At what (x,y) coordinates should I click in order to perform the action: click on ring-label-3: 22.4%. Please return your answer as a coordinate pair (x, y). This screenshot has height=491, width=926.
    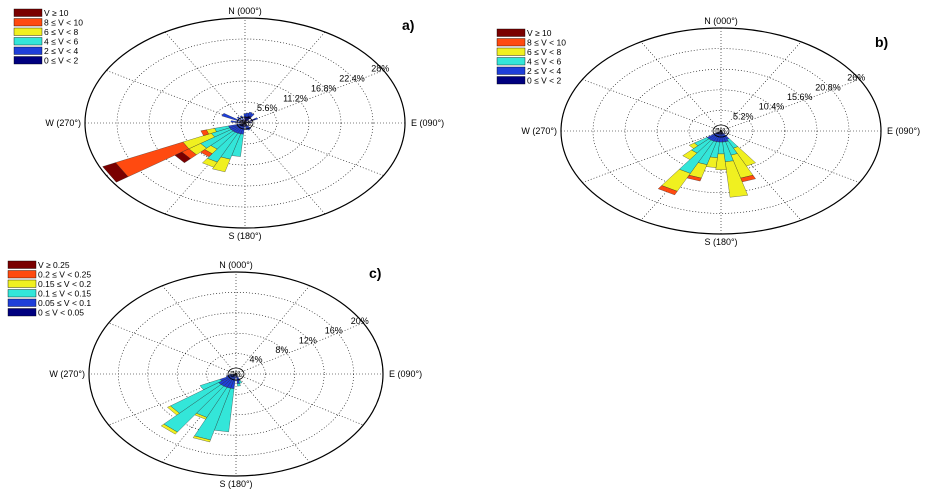
    Looking at the image, I should click on (352, 79).